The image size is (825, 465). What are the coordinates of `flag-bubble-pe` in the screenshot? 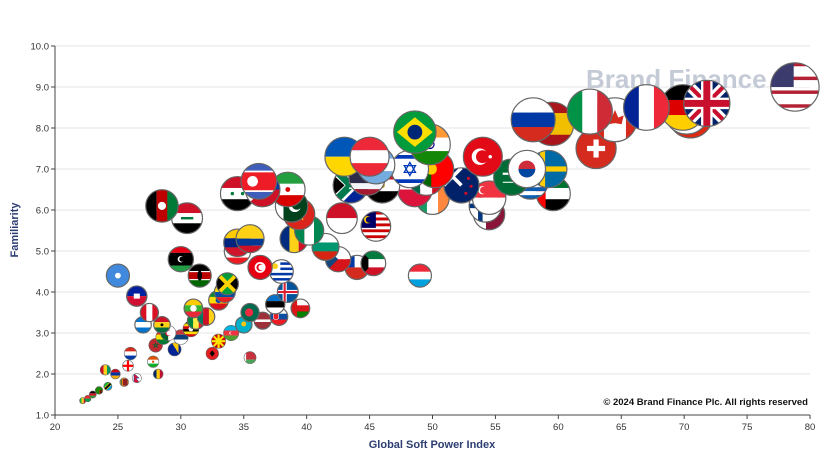 It's located at (149, 312).